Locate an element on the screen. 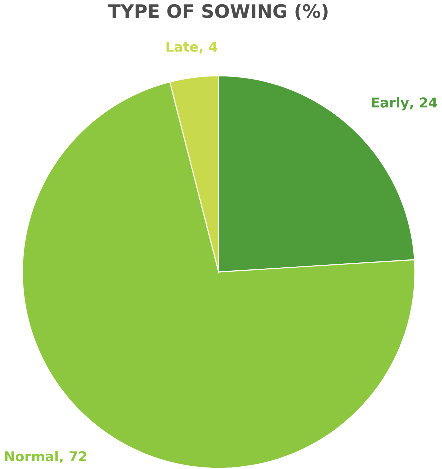 The width and height of the screenshot is (442, 469). slice-label: Normal is located at coordinates (31, 456).